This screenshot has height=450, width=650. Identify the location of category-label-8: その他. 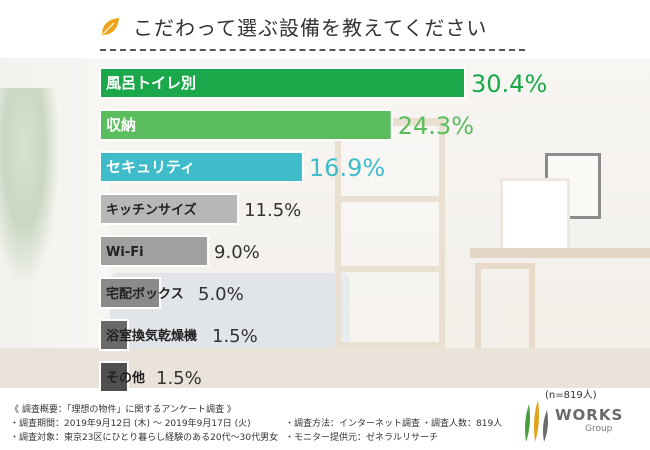
(125, 378).